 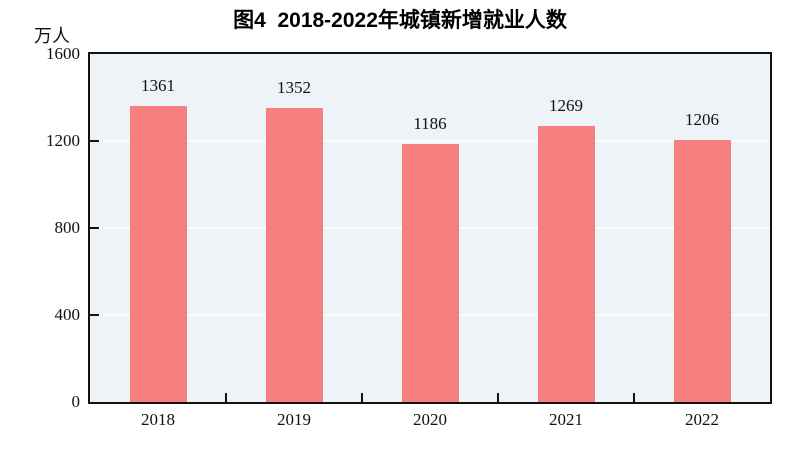 What do you see at coordinates (400, 20) in the screenshot?
I see `chart-title: 图4 2018-2022年城镇新增就业人数` at bounding box center [400, 20].